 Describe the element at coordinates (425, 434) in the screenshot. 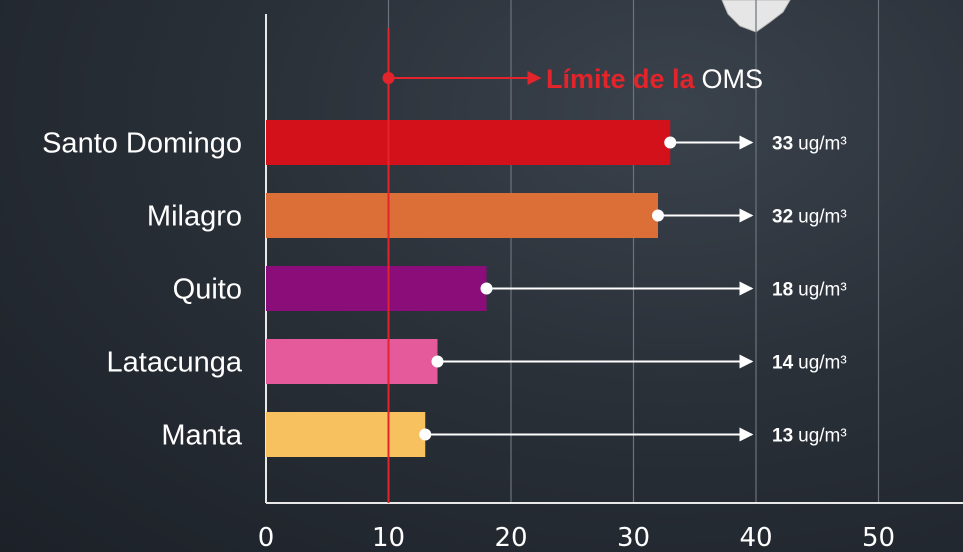

I see `value-dot-manta` at that location.